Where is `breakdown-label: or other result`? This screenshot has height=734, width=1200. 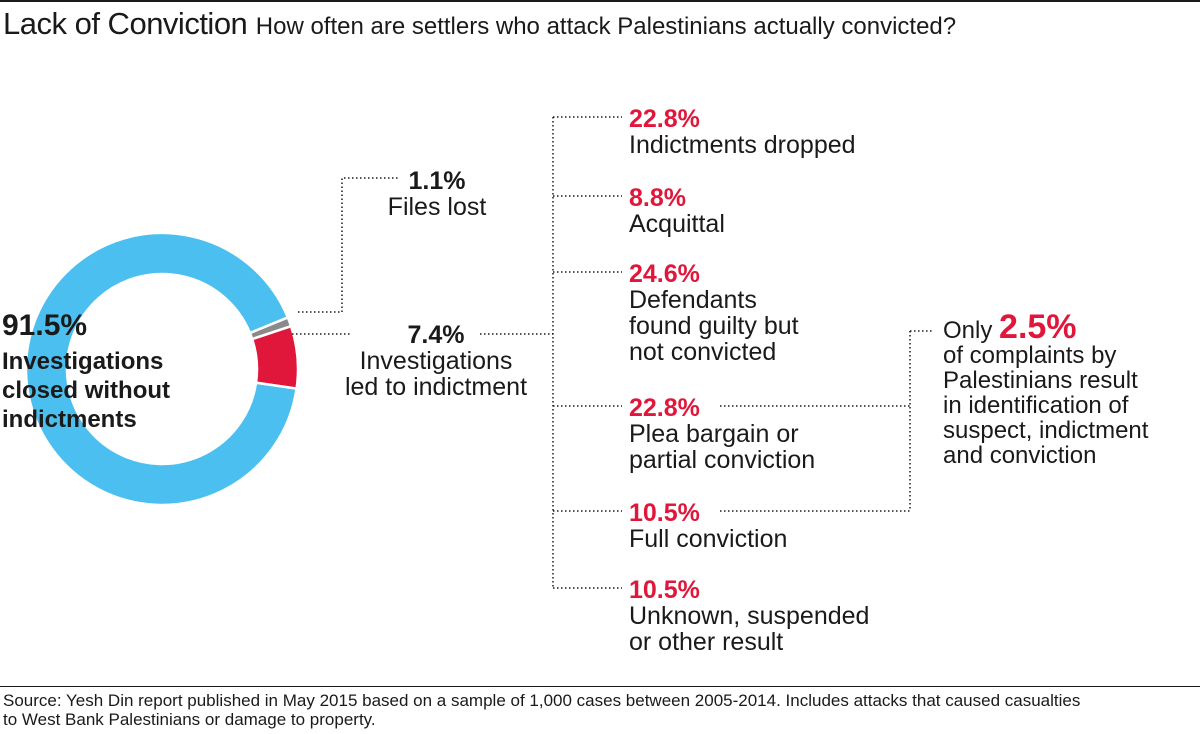
breakdown-label: or other result is located at coordinates (706, 642).